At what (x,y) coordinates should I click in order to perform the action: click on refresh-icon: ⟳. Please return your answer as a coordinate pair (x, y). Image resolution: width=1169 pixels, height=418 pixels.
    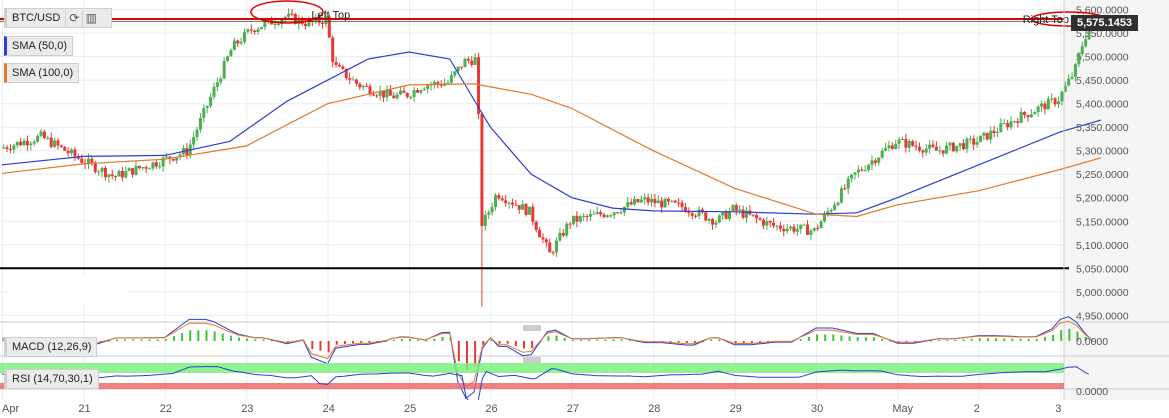
    Looking at the image, I should click on (73, 18).